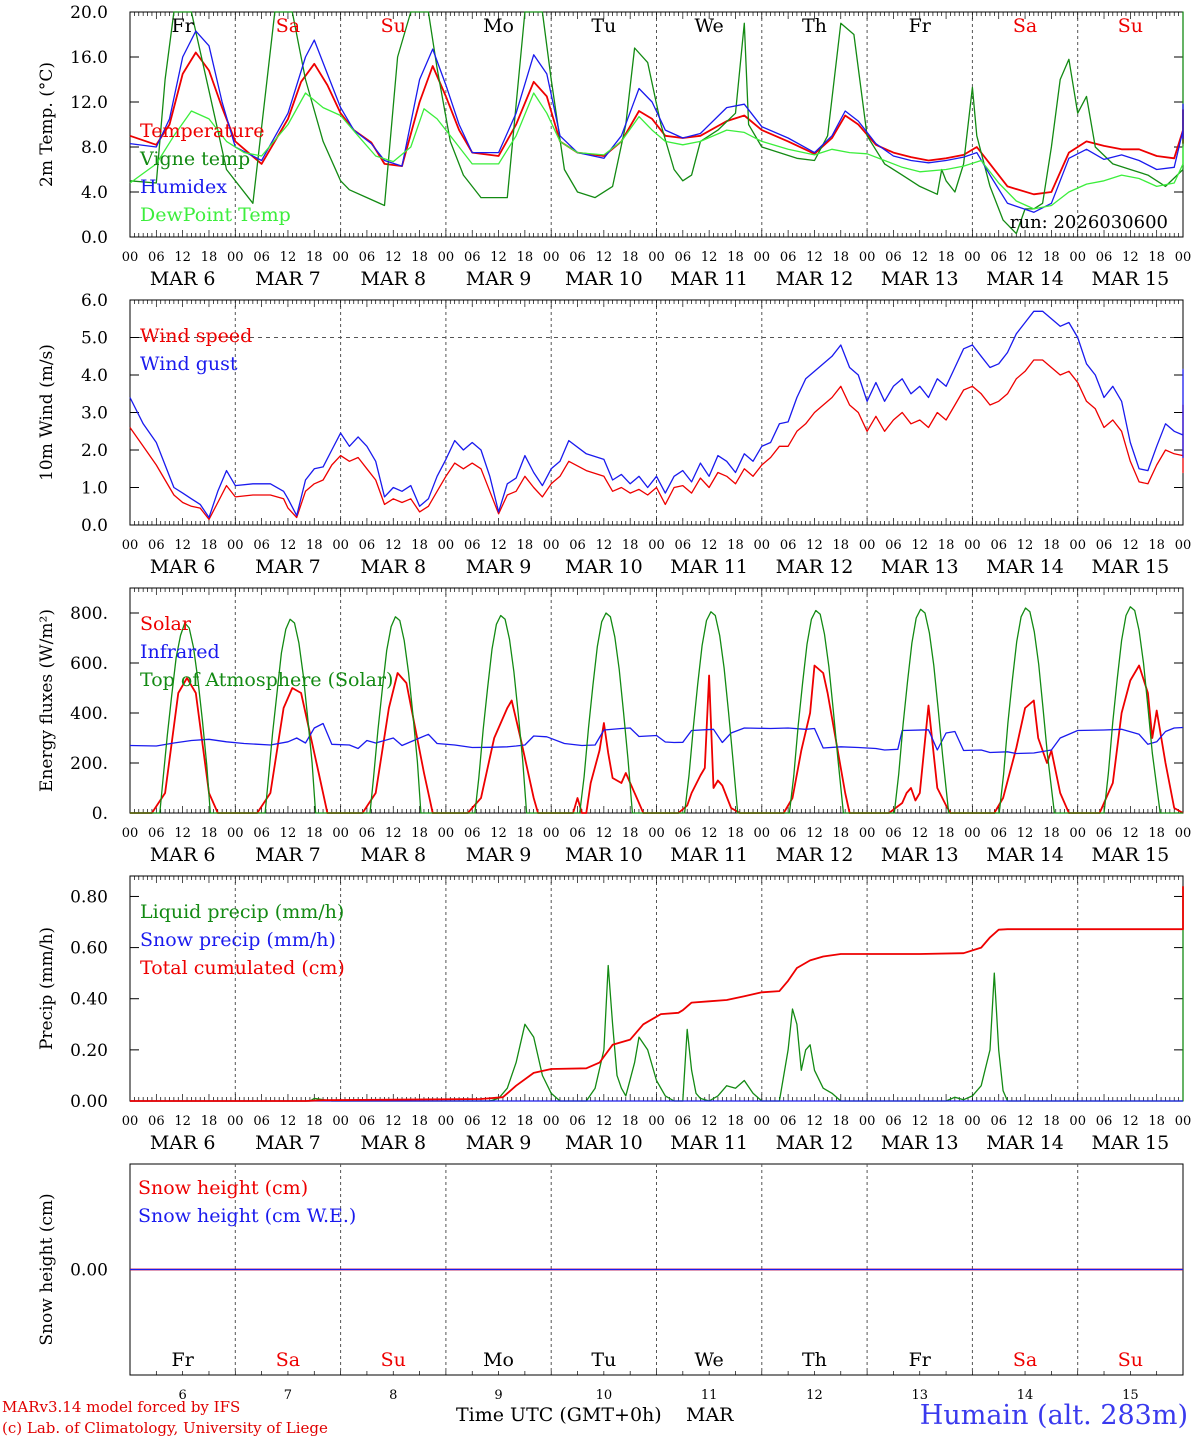  I want to click on weekday-label: Tu, so click(603, 1360).